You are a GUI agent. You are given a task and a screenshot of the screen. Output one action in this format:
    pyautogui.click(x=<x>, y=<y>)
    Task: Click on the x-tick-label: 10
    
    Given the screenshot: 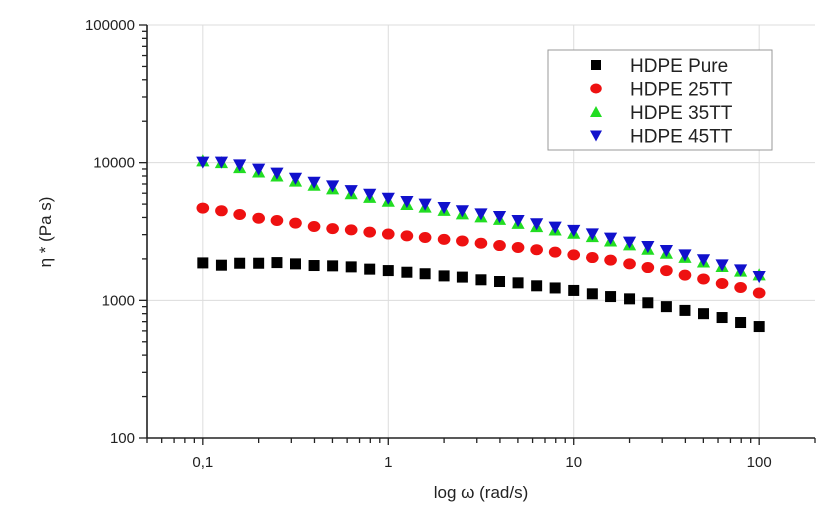 What is the action you would take?
    pyautogui.click(x=573, y=462)
    